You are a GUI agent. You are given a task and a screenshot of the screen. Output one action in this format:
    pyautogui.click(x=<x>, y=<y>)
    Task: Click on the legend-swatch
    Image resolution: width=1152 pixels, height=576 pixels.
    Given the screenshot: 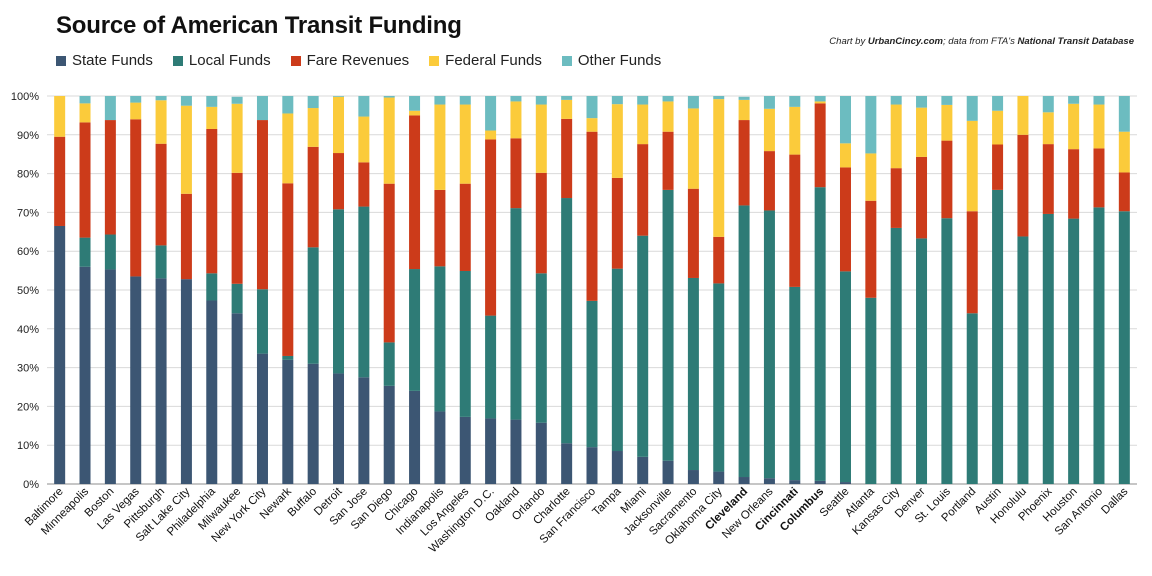 What is the action you would take?
    pyautogui.click(x=61, y=60)
    